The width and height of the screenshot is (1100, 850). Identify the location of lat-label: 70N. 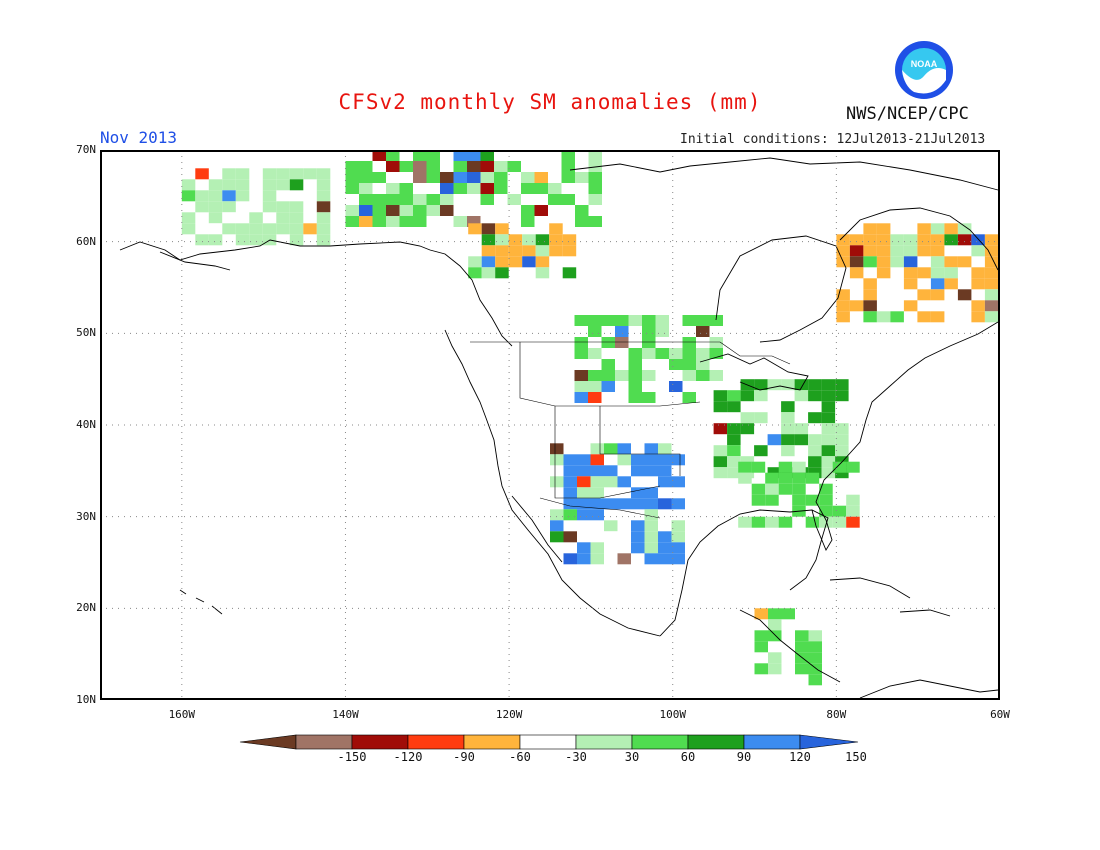
(86, 149).